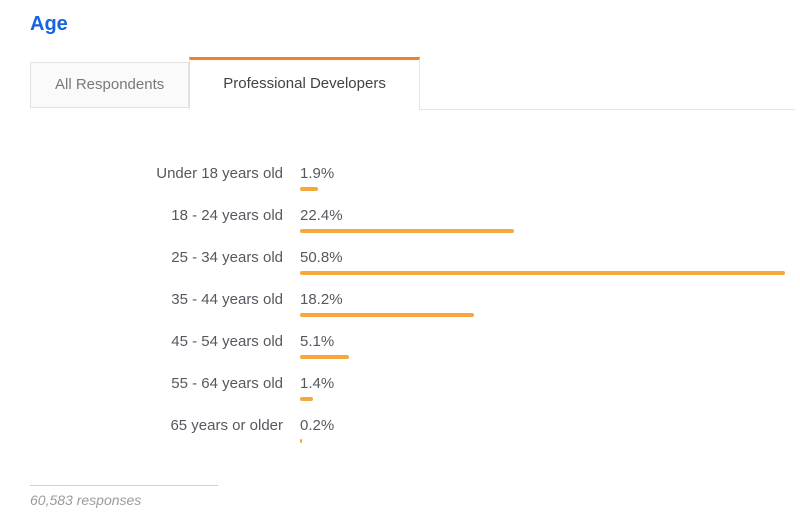  I want to click on page-title: Age, so click(49, 24).